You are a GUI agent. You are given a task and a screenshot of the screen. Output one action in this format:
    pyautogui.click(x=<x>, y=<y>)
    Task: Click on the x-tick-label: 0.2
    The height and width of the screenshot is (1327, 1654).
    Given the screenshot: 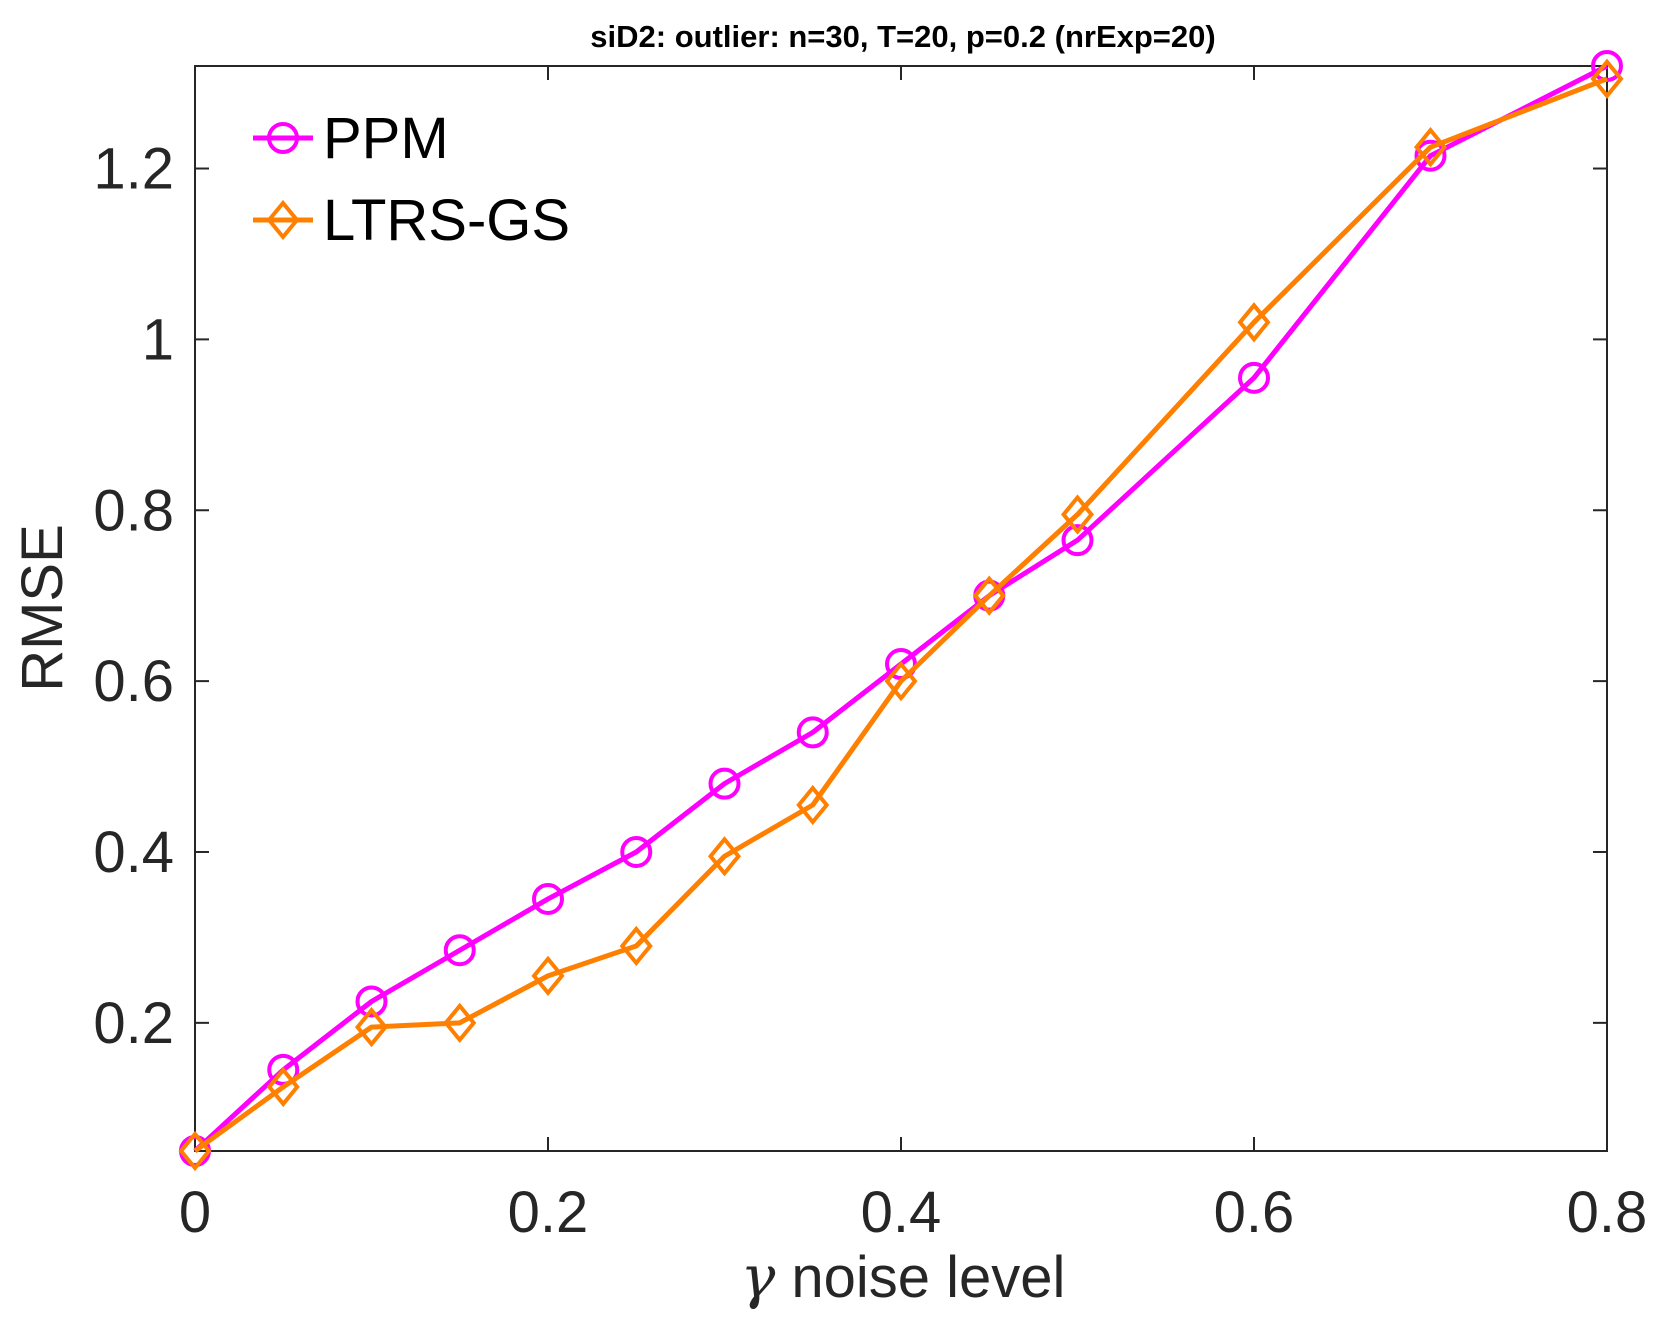 What is the action you would take?
    pyautogui.click(x=548, y=1212)
    